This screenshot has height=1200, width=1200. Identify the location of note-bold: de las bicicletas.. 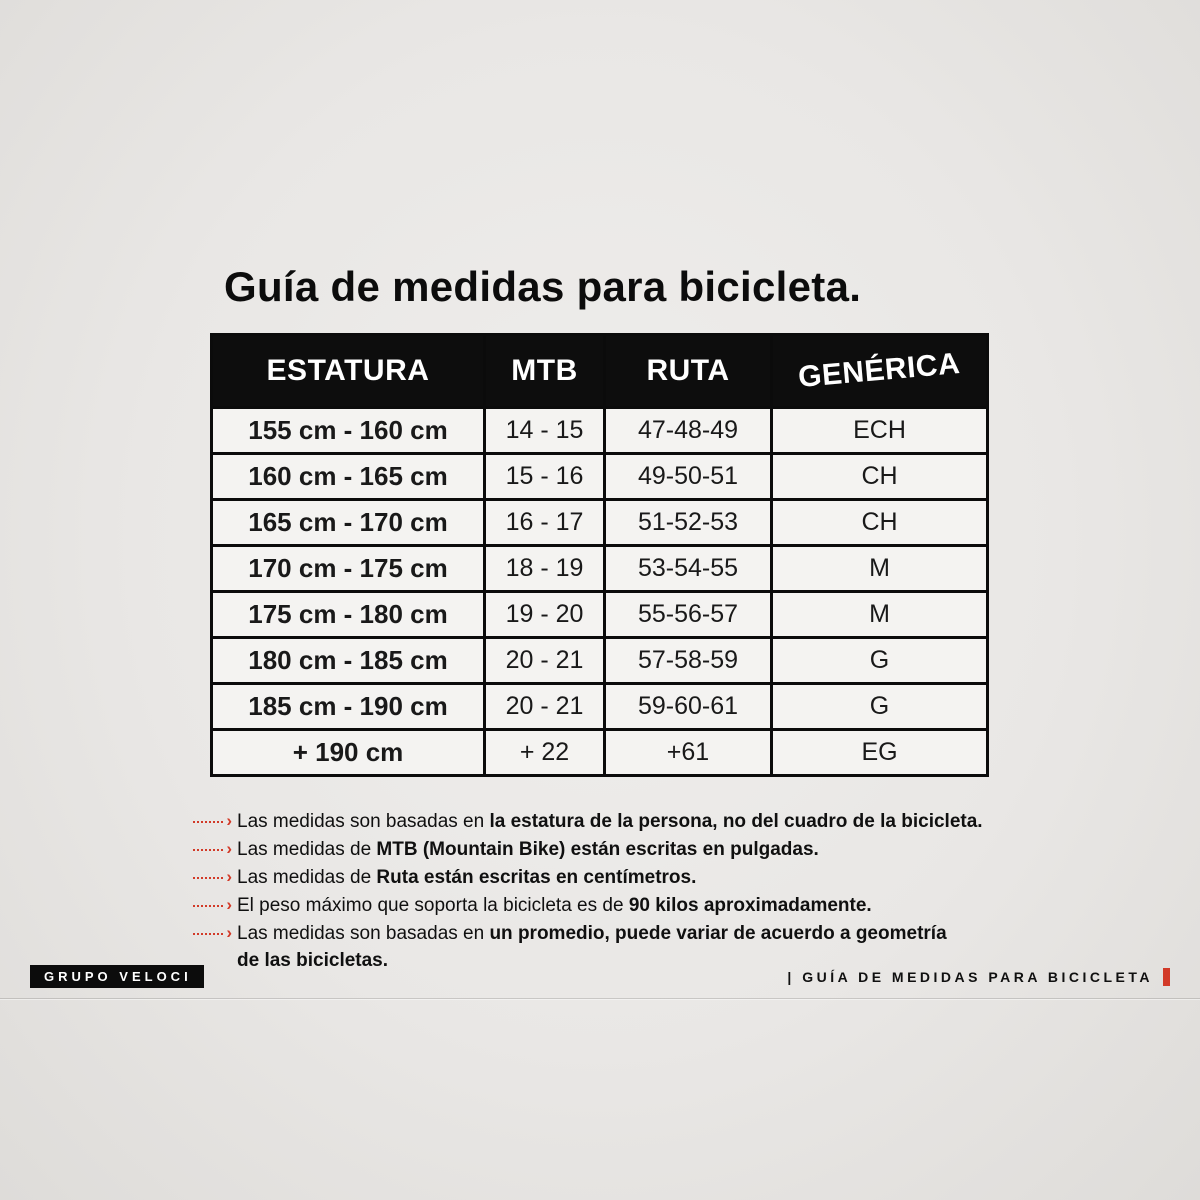
(313, 960).